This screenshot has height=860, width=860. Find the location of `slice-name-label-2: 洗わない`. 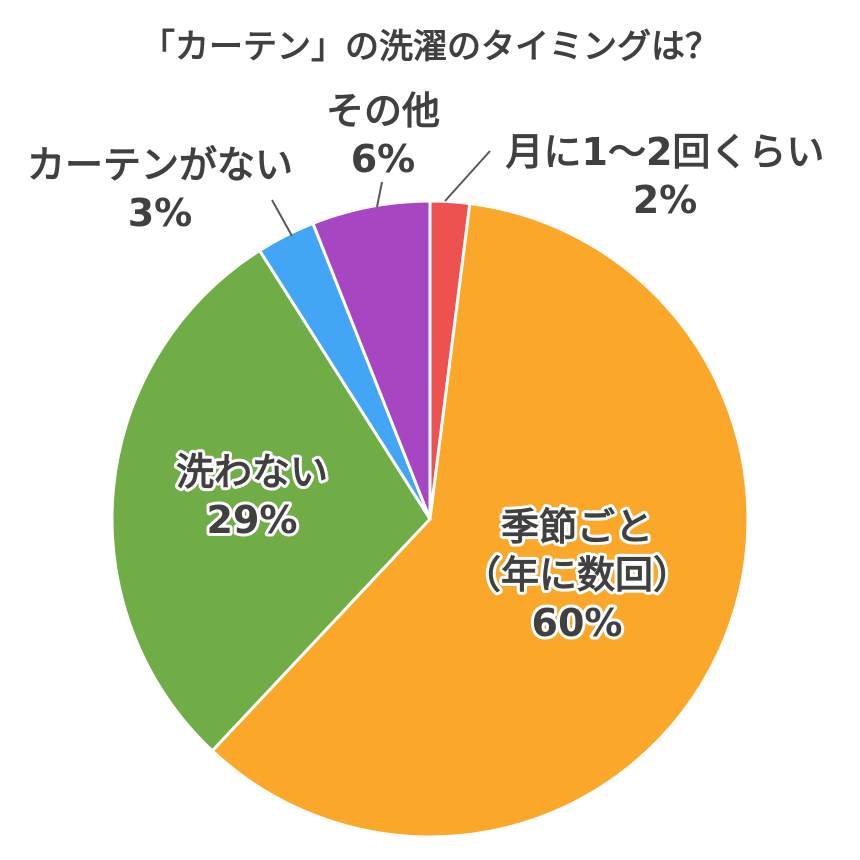

slice-name-label-2: 洗わない is located at coordinates (252, 472).